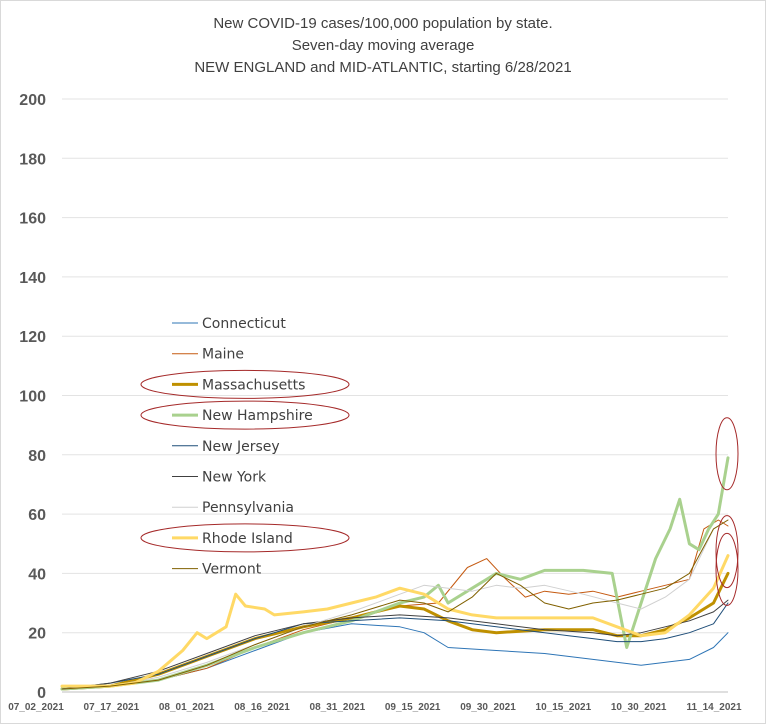 The width and height of the screenshot is (766, 724). I want to click on x-tick-label: 09_30_2021, so click(488, 707).